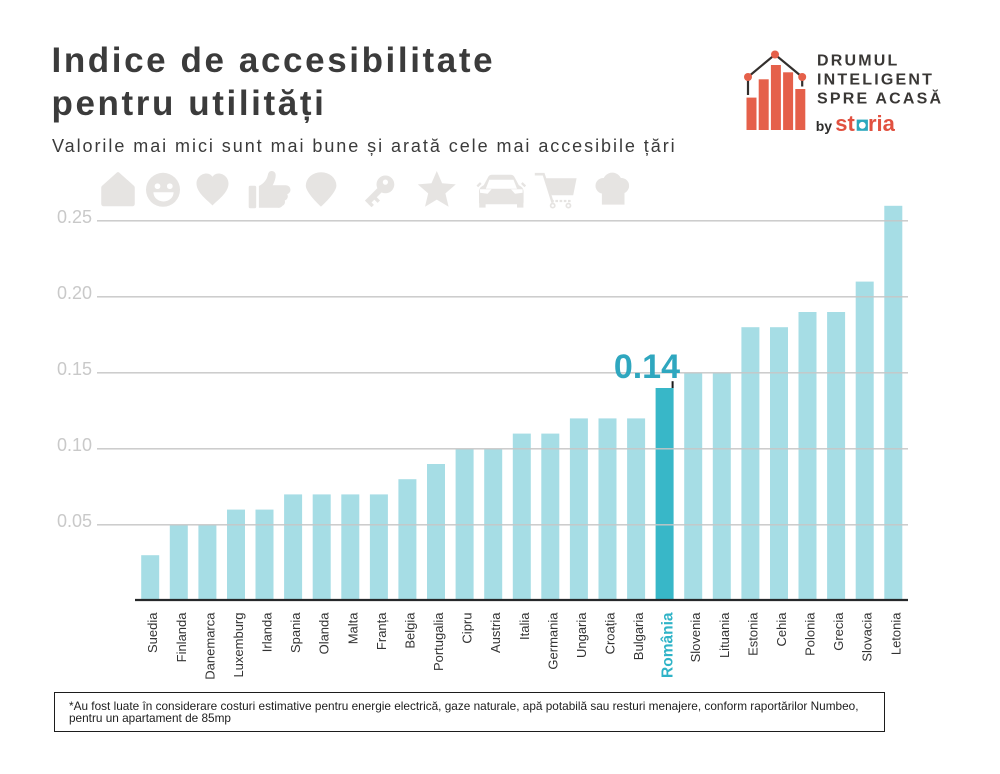 The width and height of the screenshot is (1000, 774). What do you see at coordinates (668, 645) in the screenshot?
I see `svg-text: România` at bounding box center [668, 645].